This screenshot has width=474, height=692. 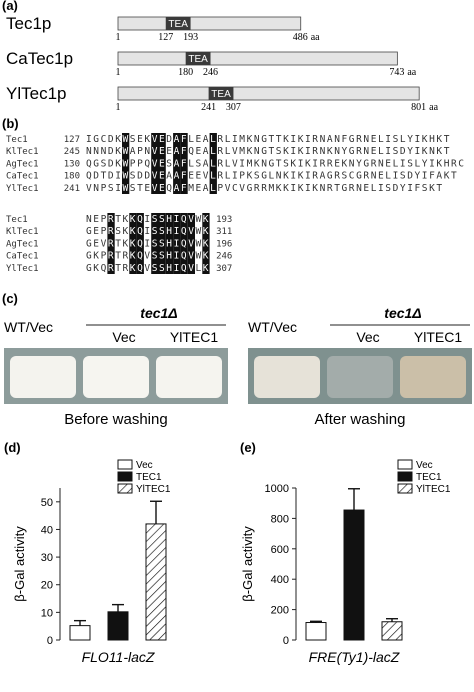 What do you see at coordinates (123, 337) in the screenshot?
I see `strain-label: Vec` at bounding box center [123, 337].